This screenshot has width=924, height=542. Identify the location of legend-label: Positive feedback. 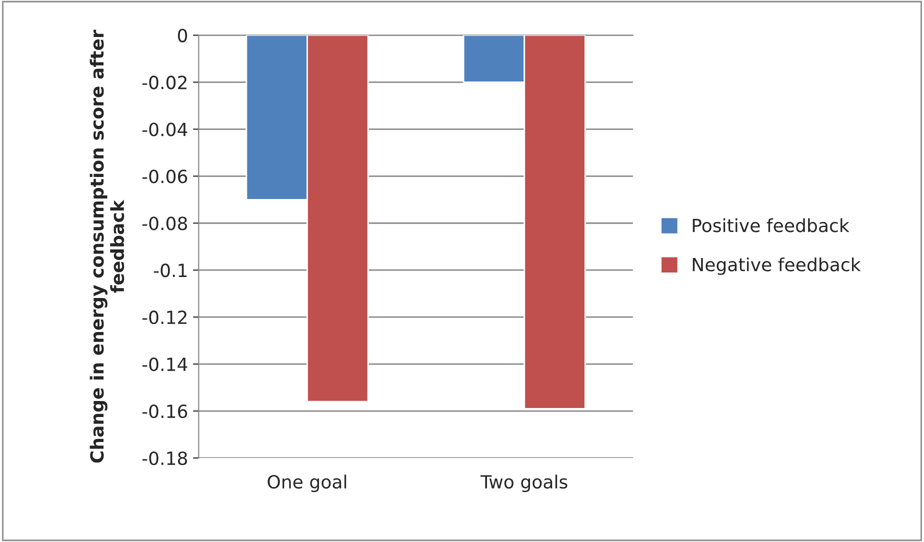
(771, 225).